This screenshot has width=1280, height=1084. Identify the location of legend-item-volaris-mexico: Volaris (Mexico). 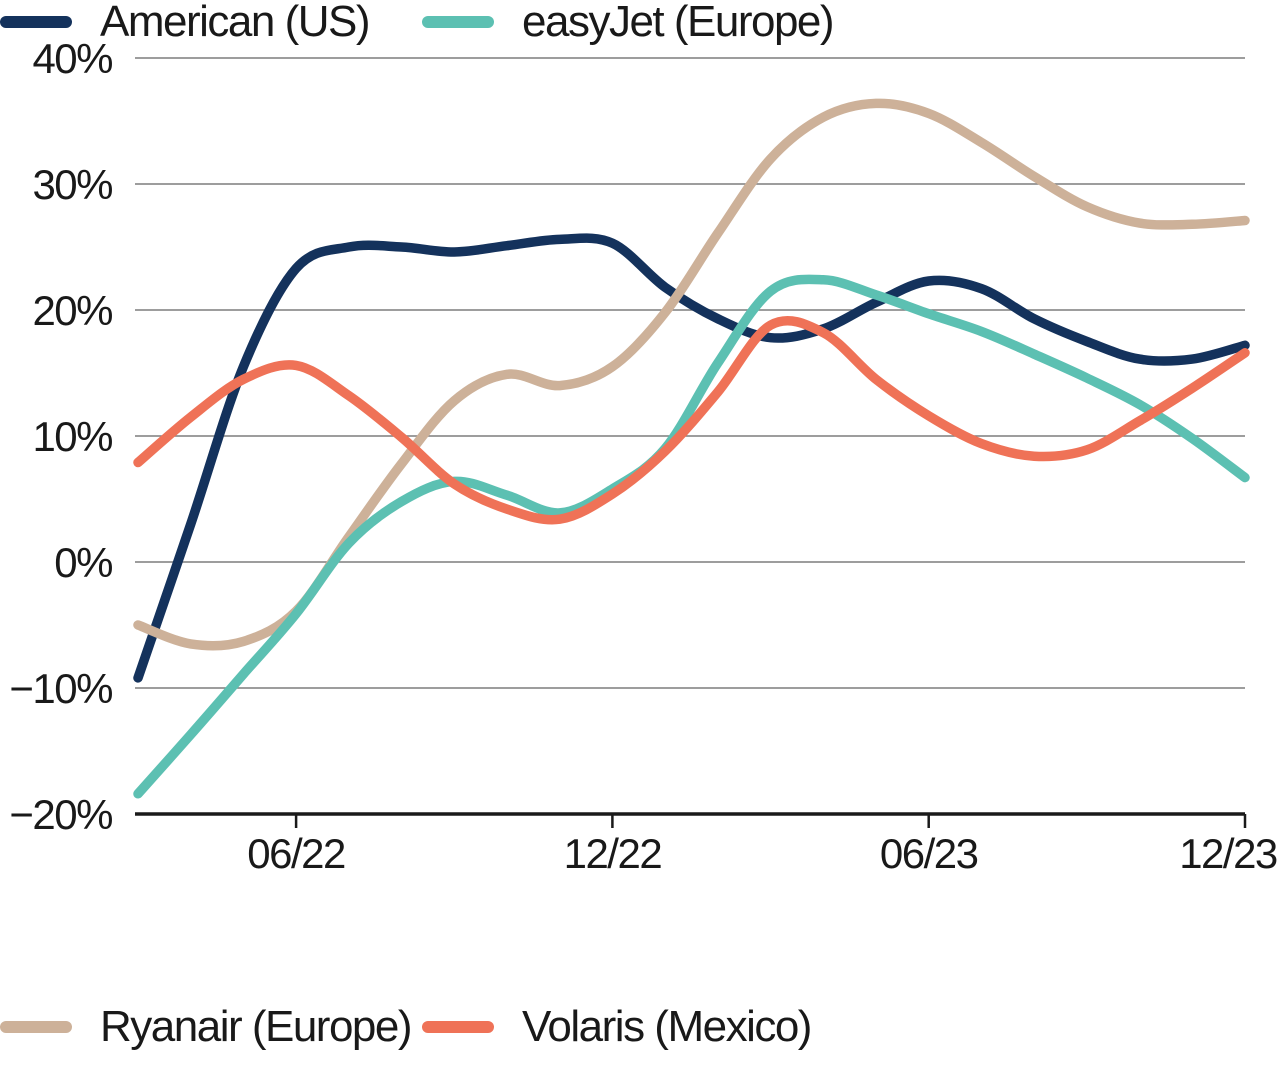
(617, 1026).